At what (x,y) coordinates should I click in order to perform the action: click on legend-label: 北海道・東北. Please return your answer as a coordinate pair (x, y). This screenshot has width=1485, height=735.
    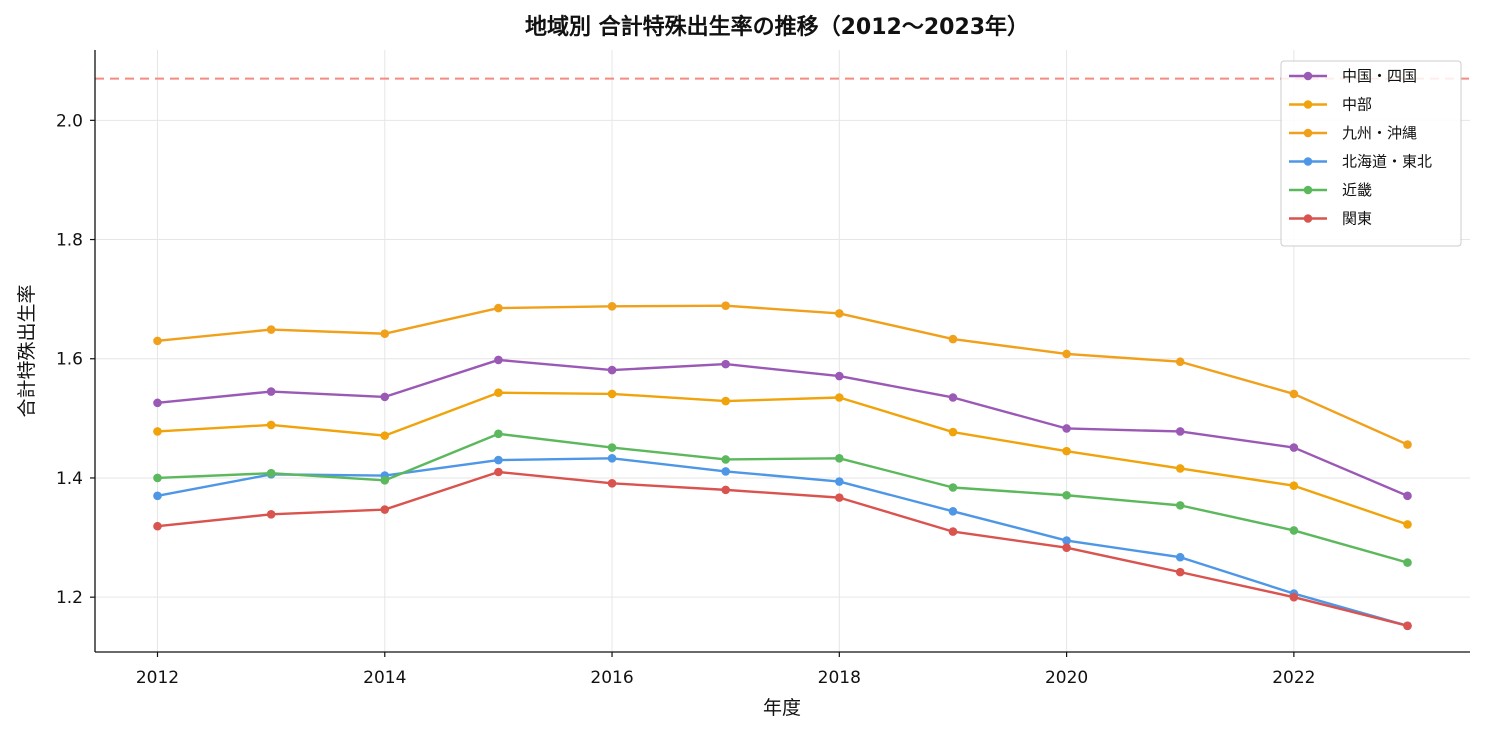
    Looking at the image, I should click on (1387, 162).